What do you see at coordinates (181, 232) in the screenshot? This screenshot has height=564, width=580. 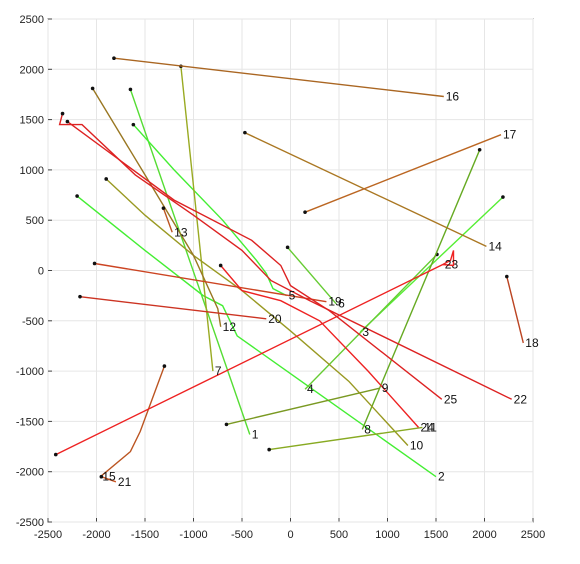 I see `track-label-13: 13` at bounding box center [181, 232].